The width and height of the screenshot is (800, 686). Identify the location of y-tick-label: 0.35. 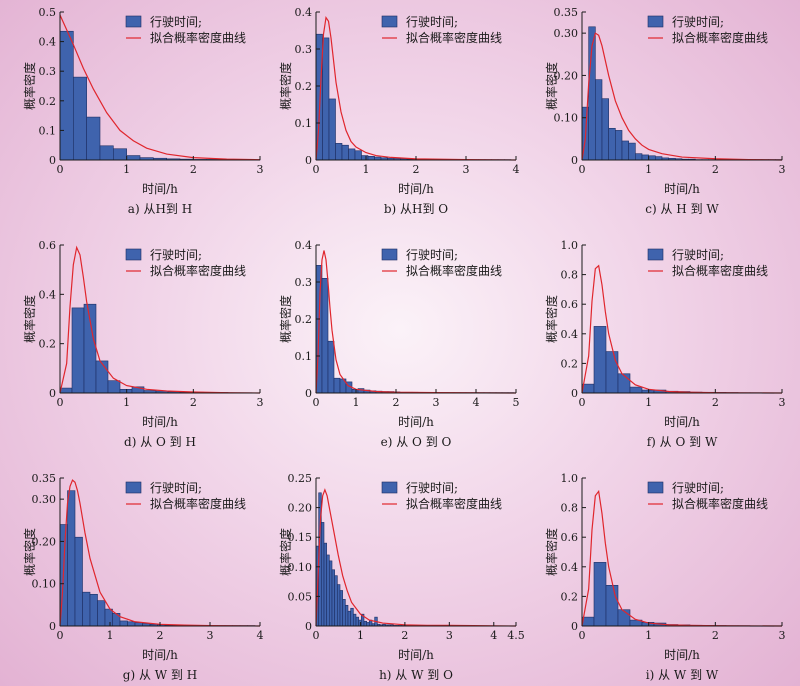
(566, 12).